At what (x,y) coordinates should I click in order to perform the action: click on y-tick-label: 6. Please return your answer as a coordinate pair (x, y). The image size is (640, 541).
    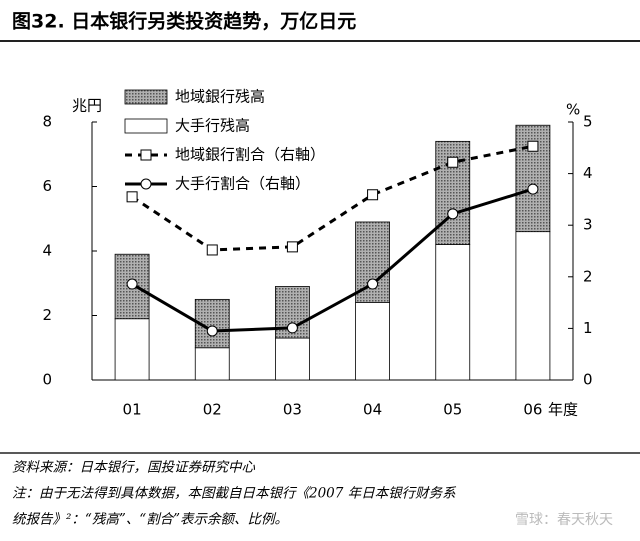
    Looking at the image, I should click on (47, 186).